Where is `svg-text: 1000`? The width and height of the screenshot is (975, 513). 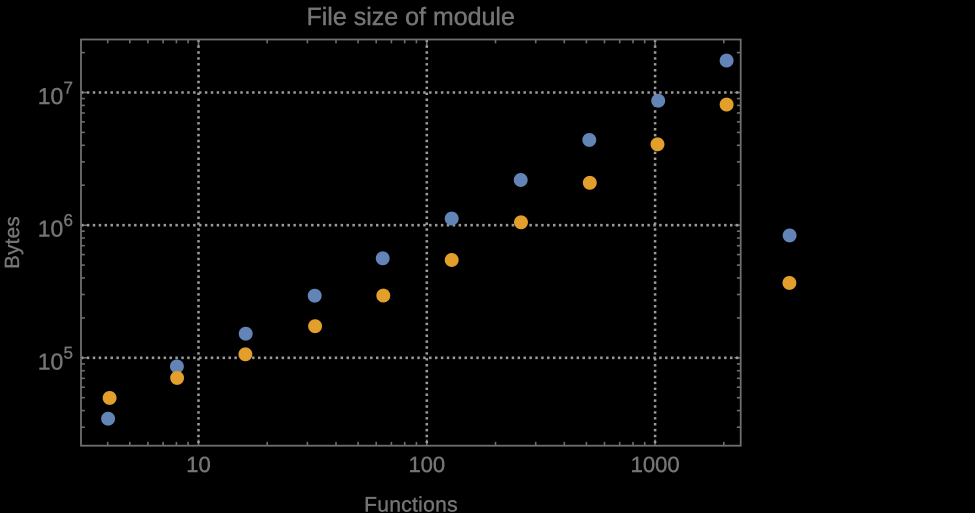
svg-text: 1000 is located at coordinates (655, 464).